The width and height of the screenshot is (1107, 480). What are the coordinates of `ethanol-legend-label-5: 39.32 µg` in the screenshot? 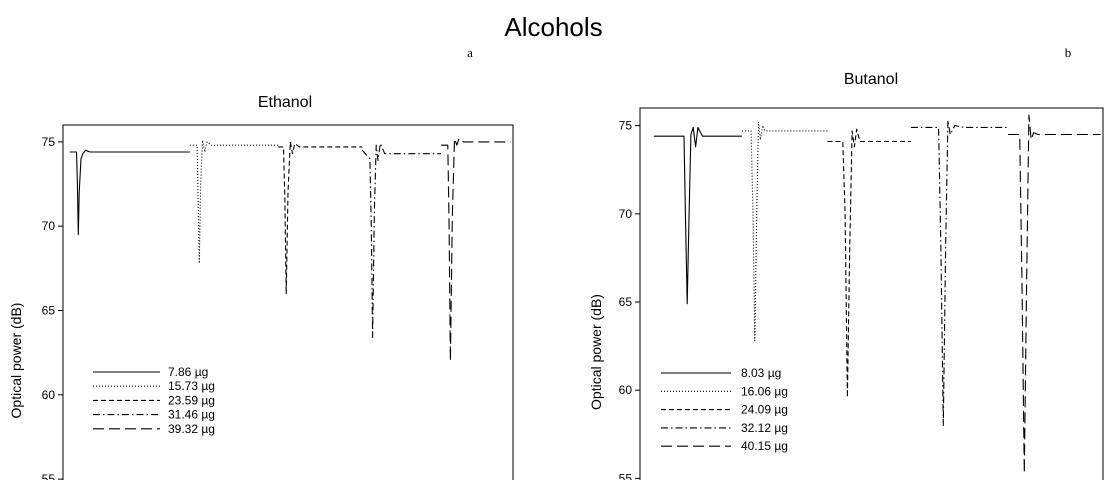 It's located at (191, 429).